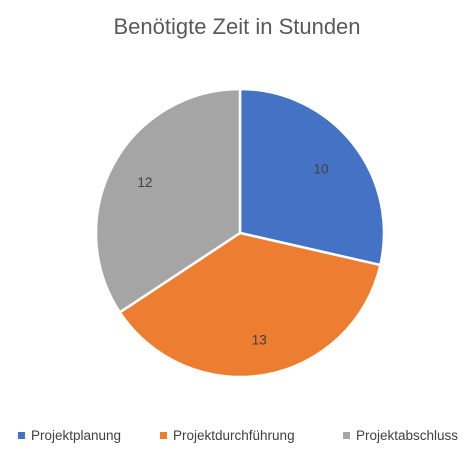 The image size is (474, 455). I want to click on legend-item-3: Projektabschluss, so click(400, 435).